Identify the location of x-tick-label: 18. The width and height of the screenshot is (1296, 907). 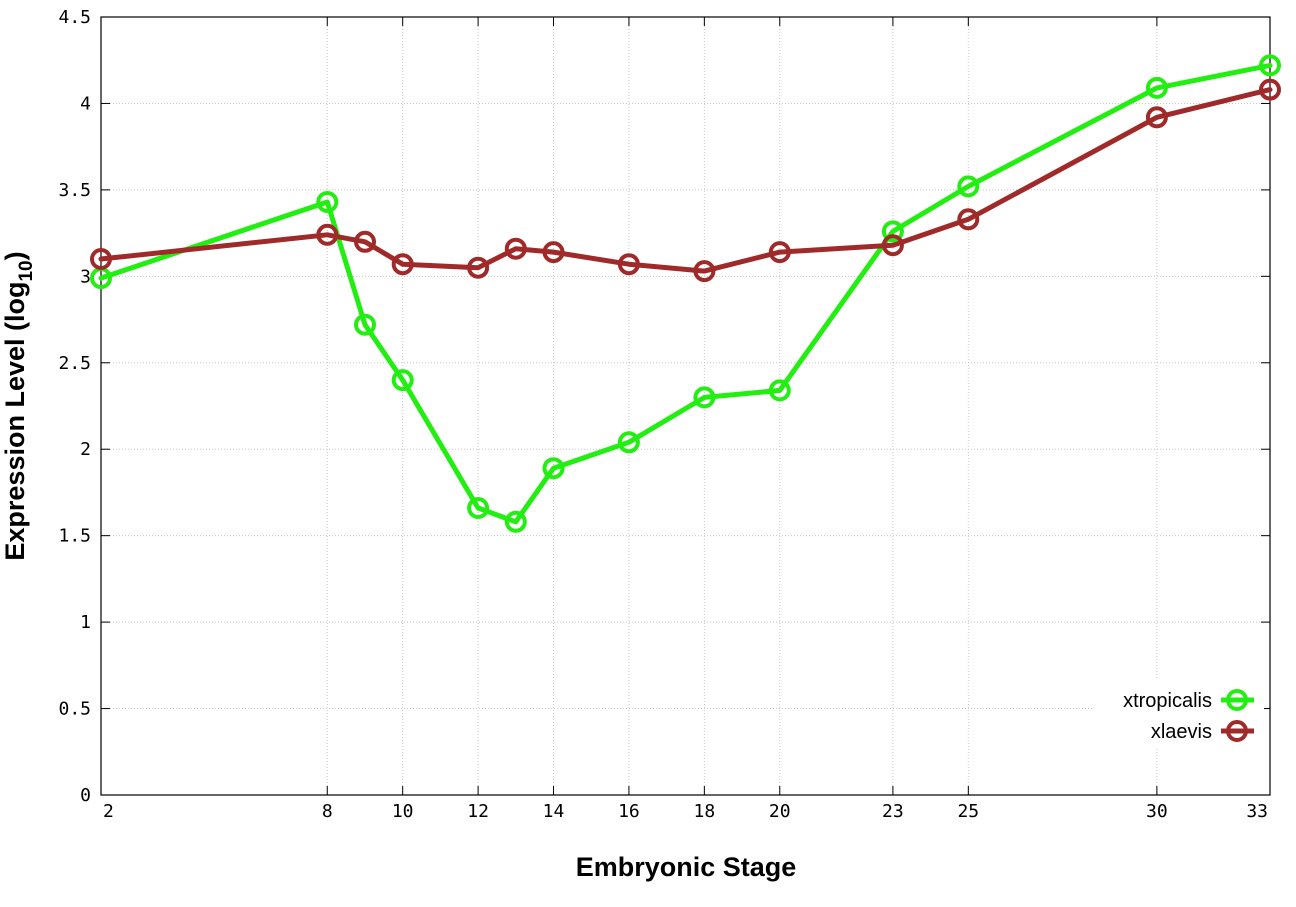
(705, 811).